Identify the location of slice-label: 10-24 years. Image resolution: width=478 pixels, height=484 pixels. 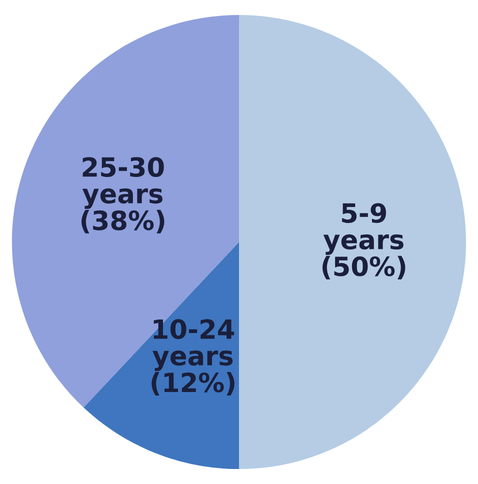
(193, 345).